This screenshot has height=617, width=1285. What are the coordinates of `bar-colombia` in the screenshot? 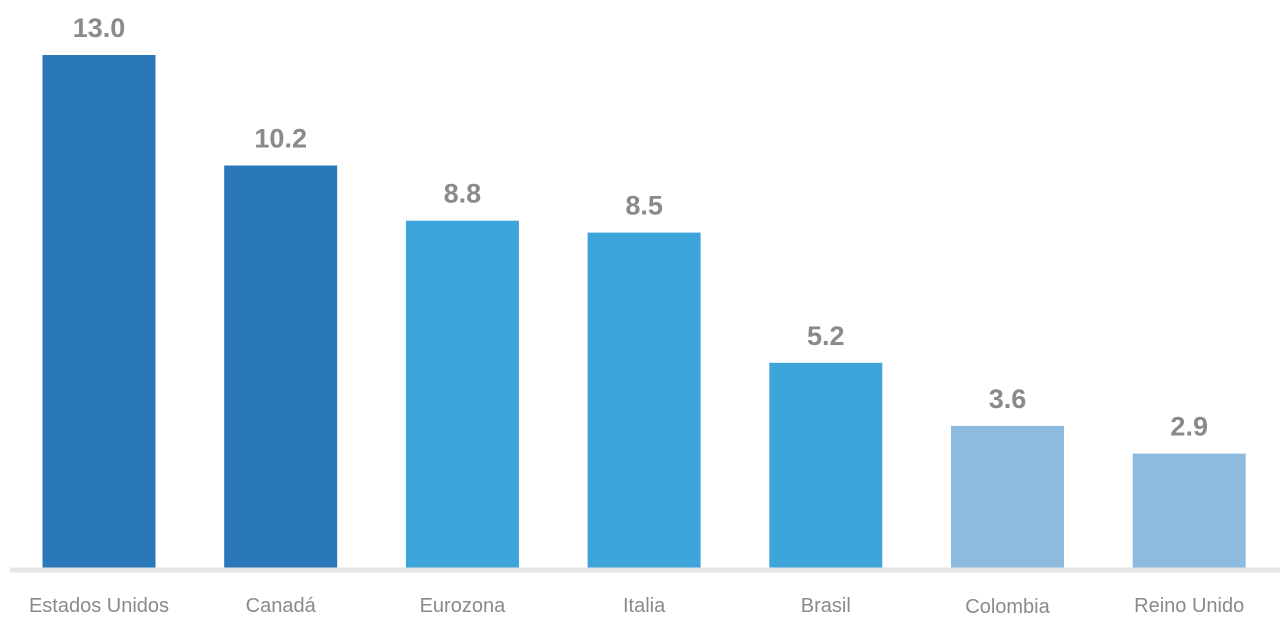 It's located at (1007, 496).